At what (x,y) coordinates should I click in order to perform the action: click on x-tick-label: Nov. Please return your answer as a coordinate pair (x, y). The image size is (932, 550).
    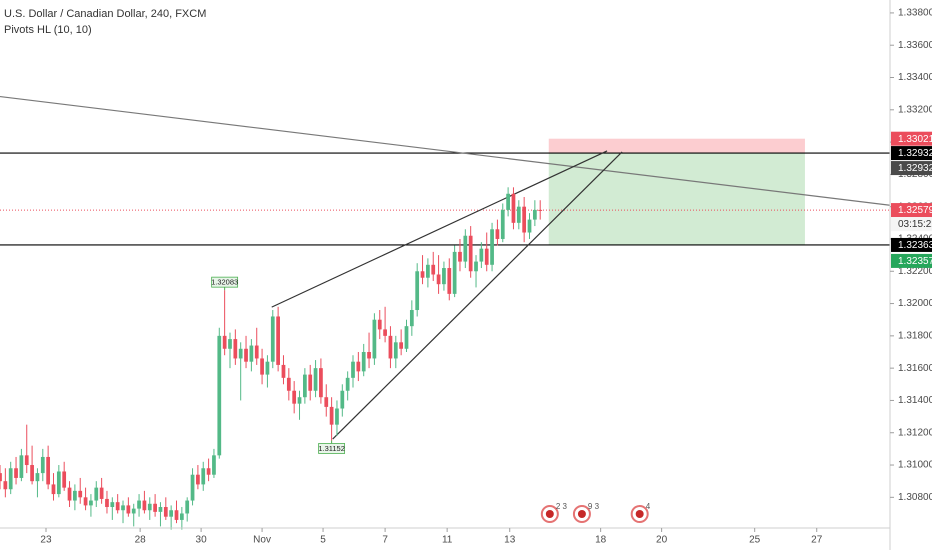
    Looking at the image, I should click on (262, 540).